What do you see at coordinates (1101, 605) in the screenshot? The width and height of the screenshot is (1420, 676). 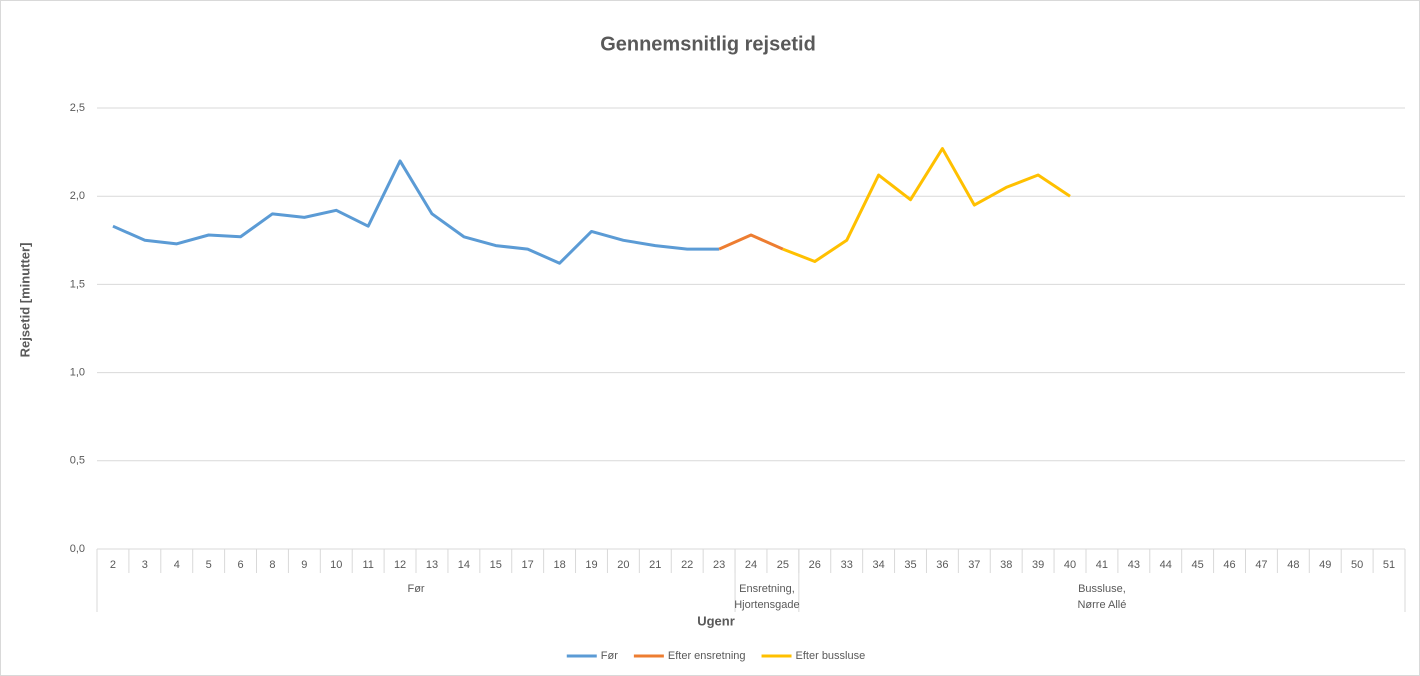 I see `group-label: Nørre Allé` at bounding box center [1101, 605].